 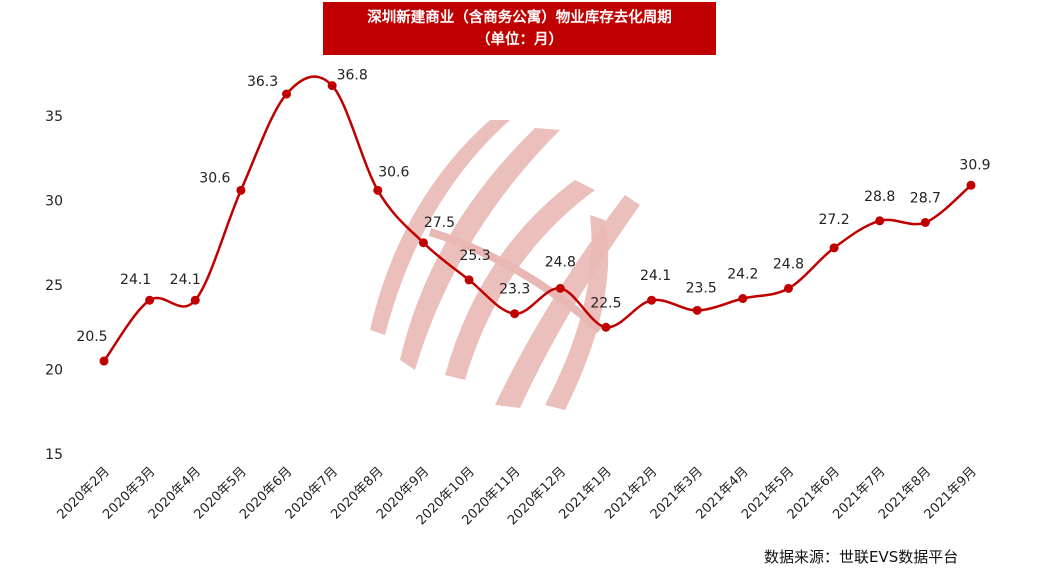 What do you see at coordinates (54, 202) in the screenshot?
I see `y-tick-label: 30` at bounding box center [54, 202].